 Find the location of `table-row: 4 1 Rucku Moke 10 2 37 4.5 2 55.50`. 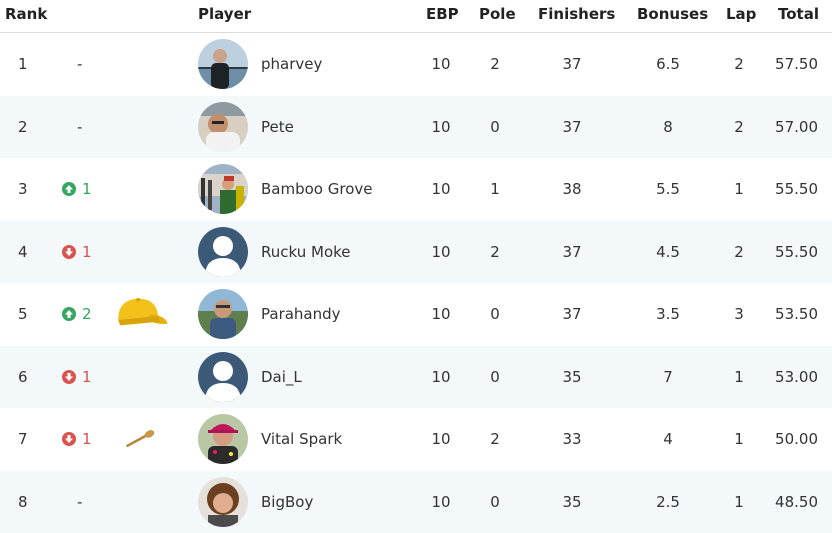

table-row: 4 1 Rucku Moke 10 2 37 4.5 2 55.50 is located at coordinates (416, 252).